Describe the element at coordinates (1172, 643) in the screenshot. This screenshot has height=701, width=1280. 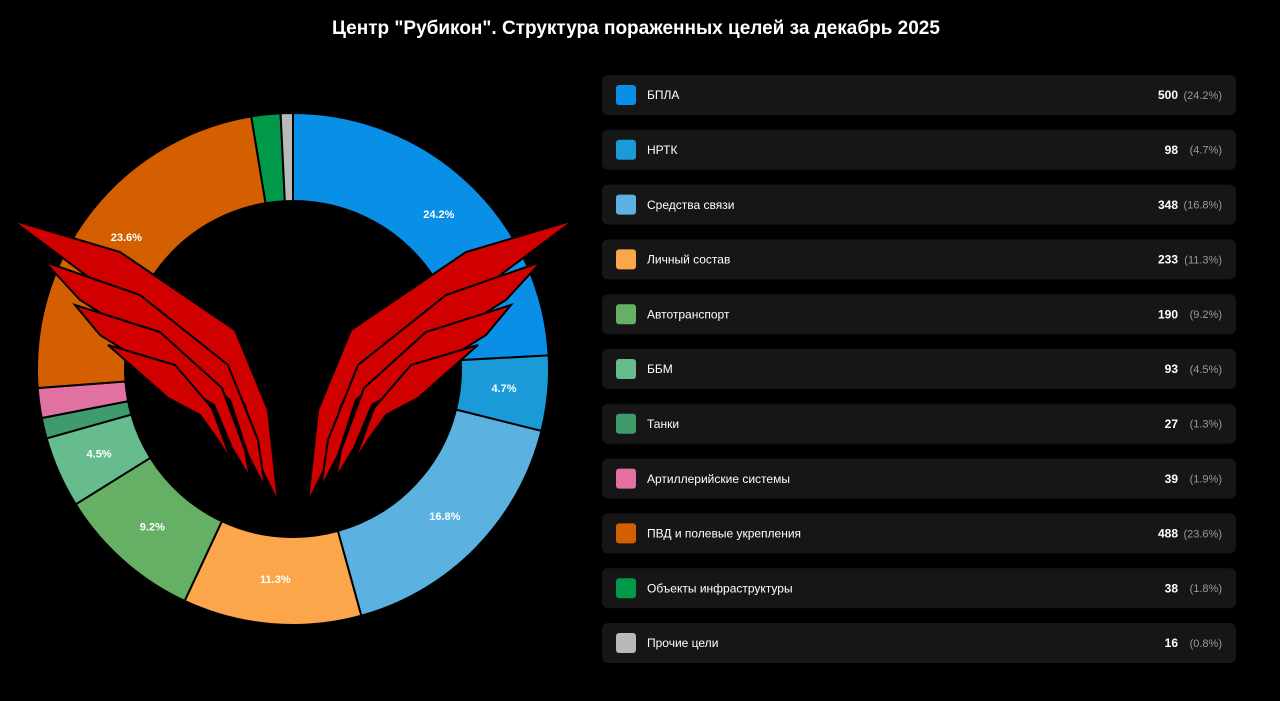
I see `legend-value: 16` at that location.